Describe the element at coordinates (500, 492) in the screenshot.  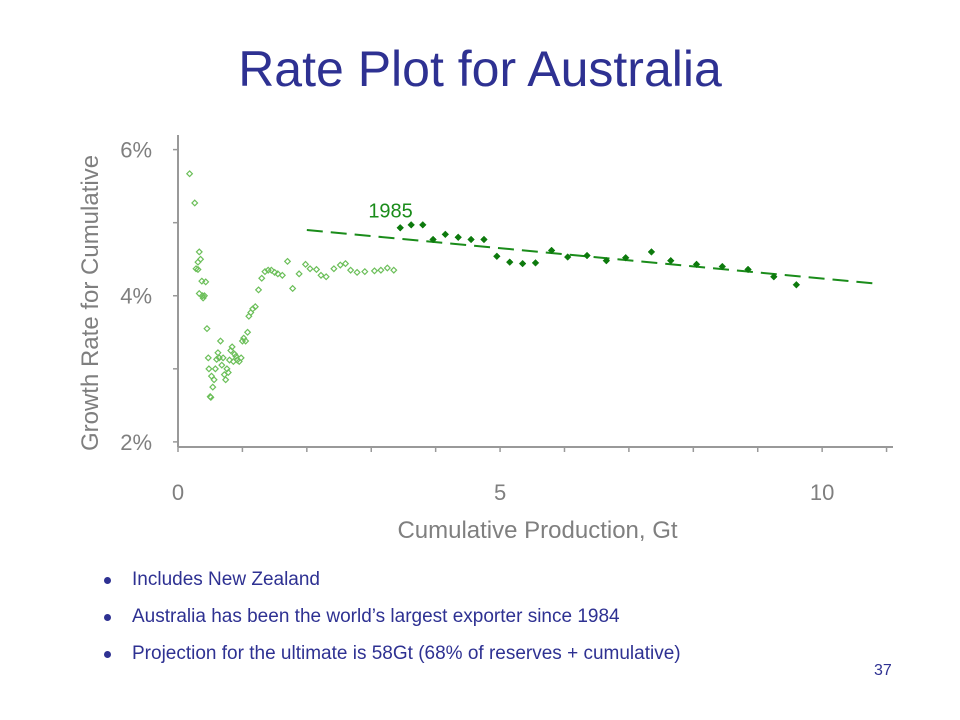
I see `x-tick-label: 5` at that location.